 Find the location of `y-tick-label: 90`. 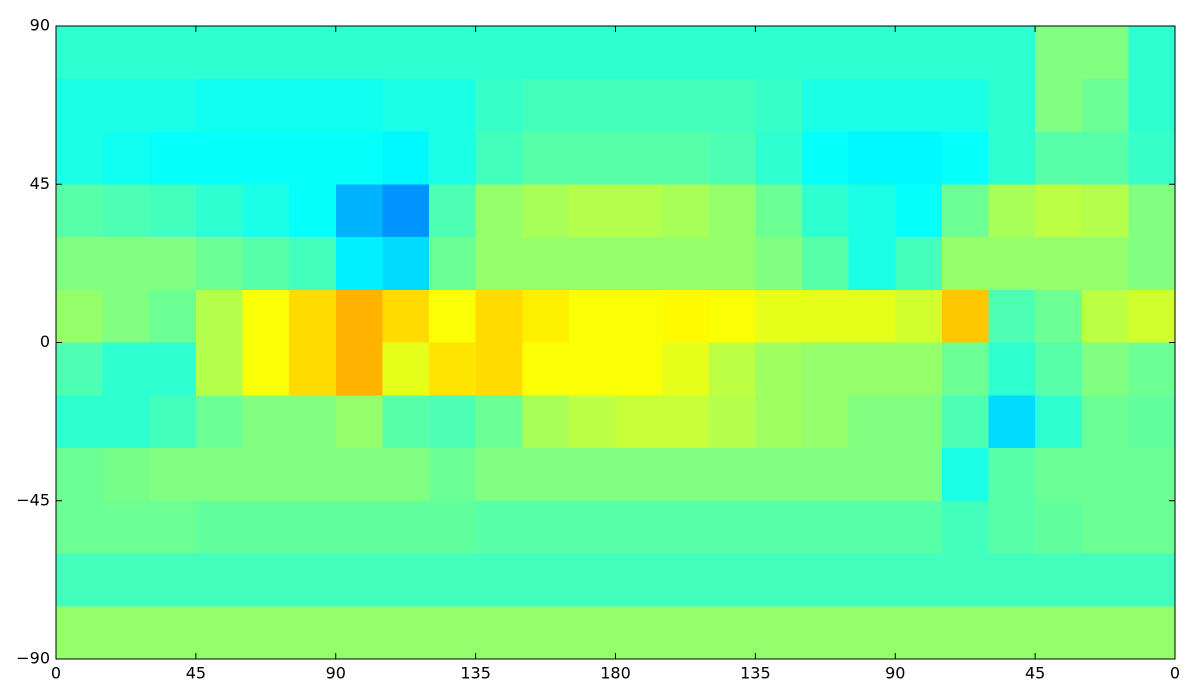

y-tick-label: 90 is located at coordinates (40, 25).